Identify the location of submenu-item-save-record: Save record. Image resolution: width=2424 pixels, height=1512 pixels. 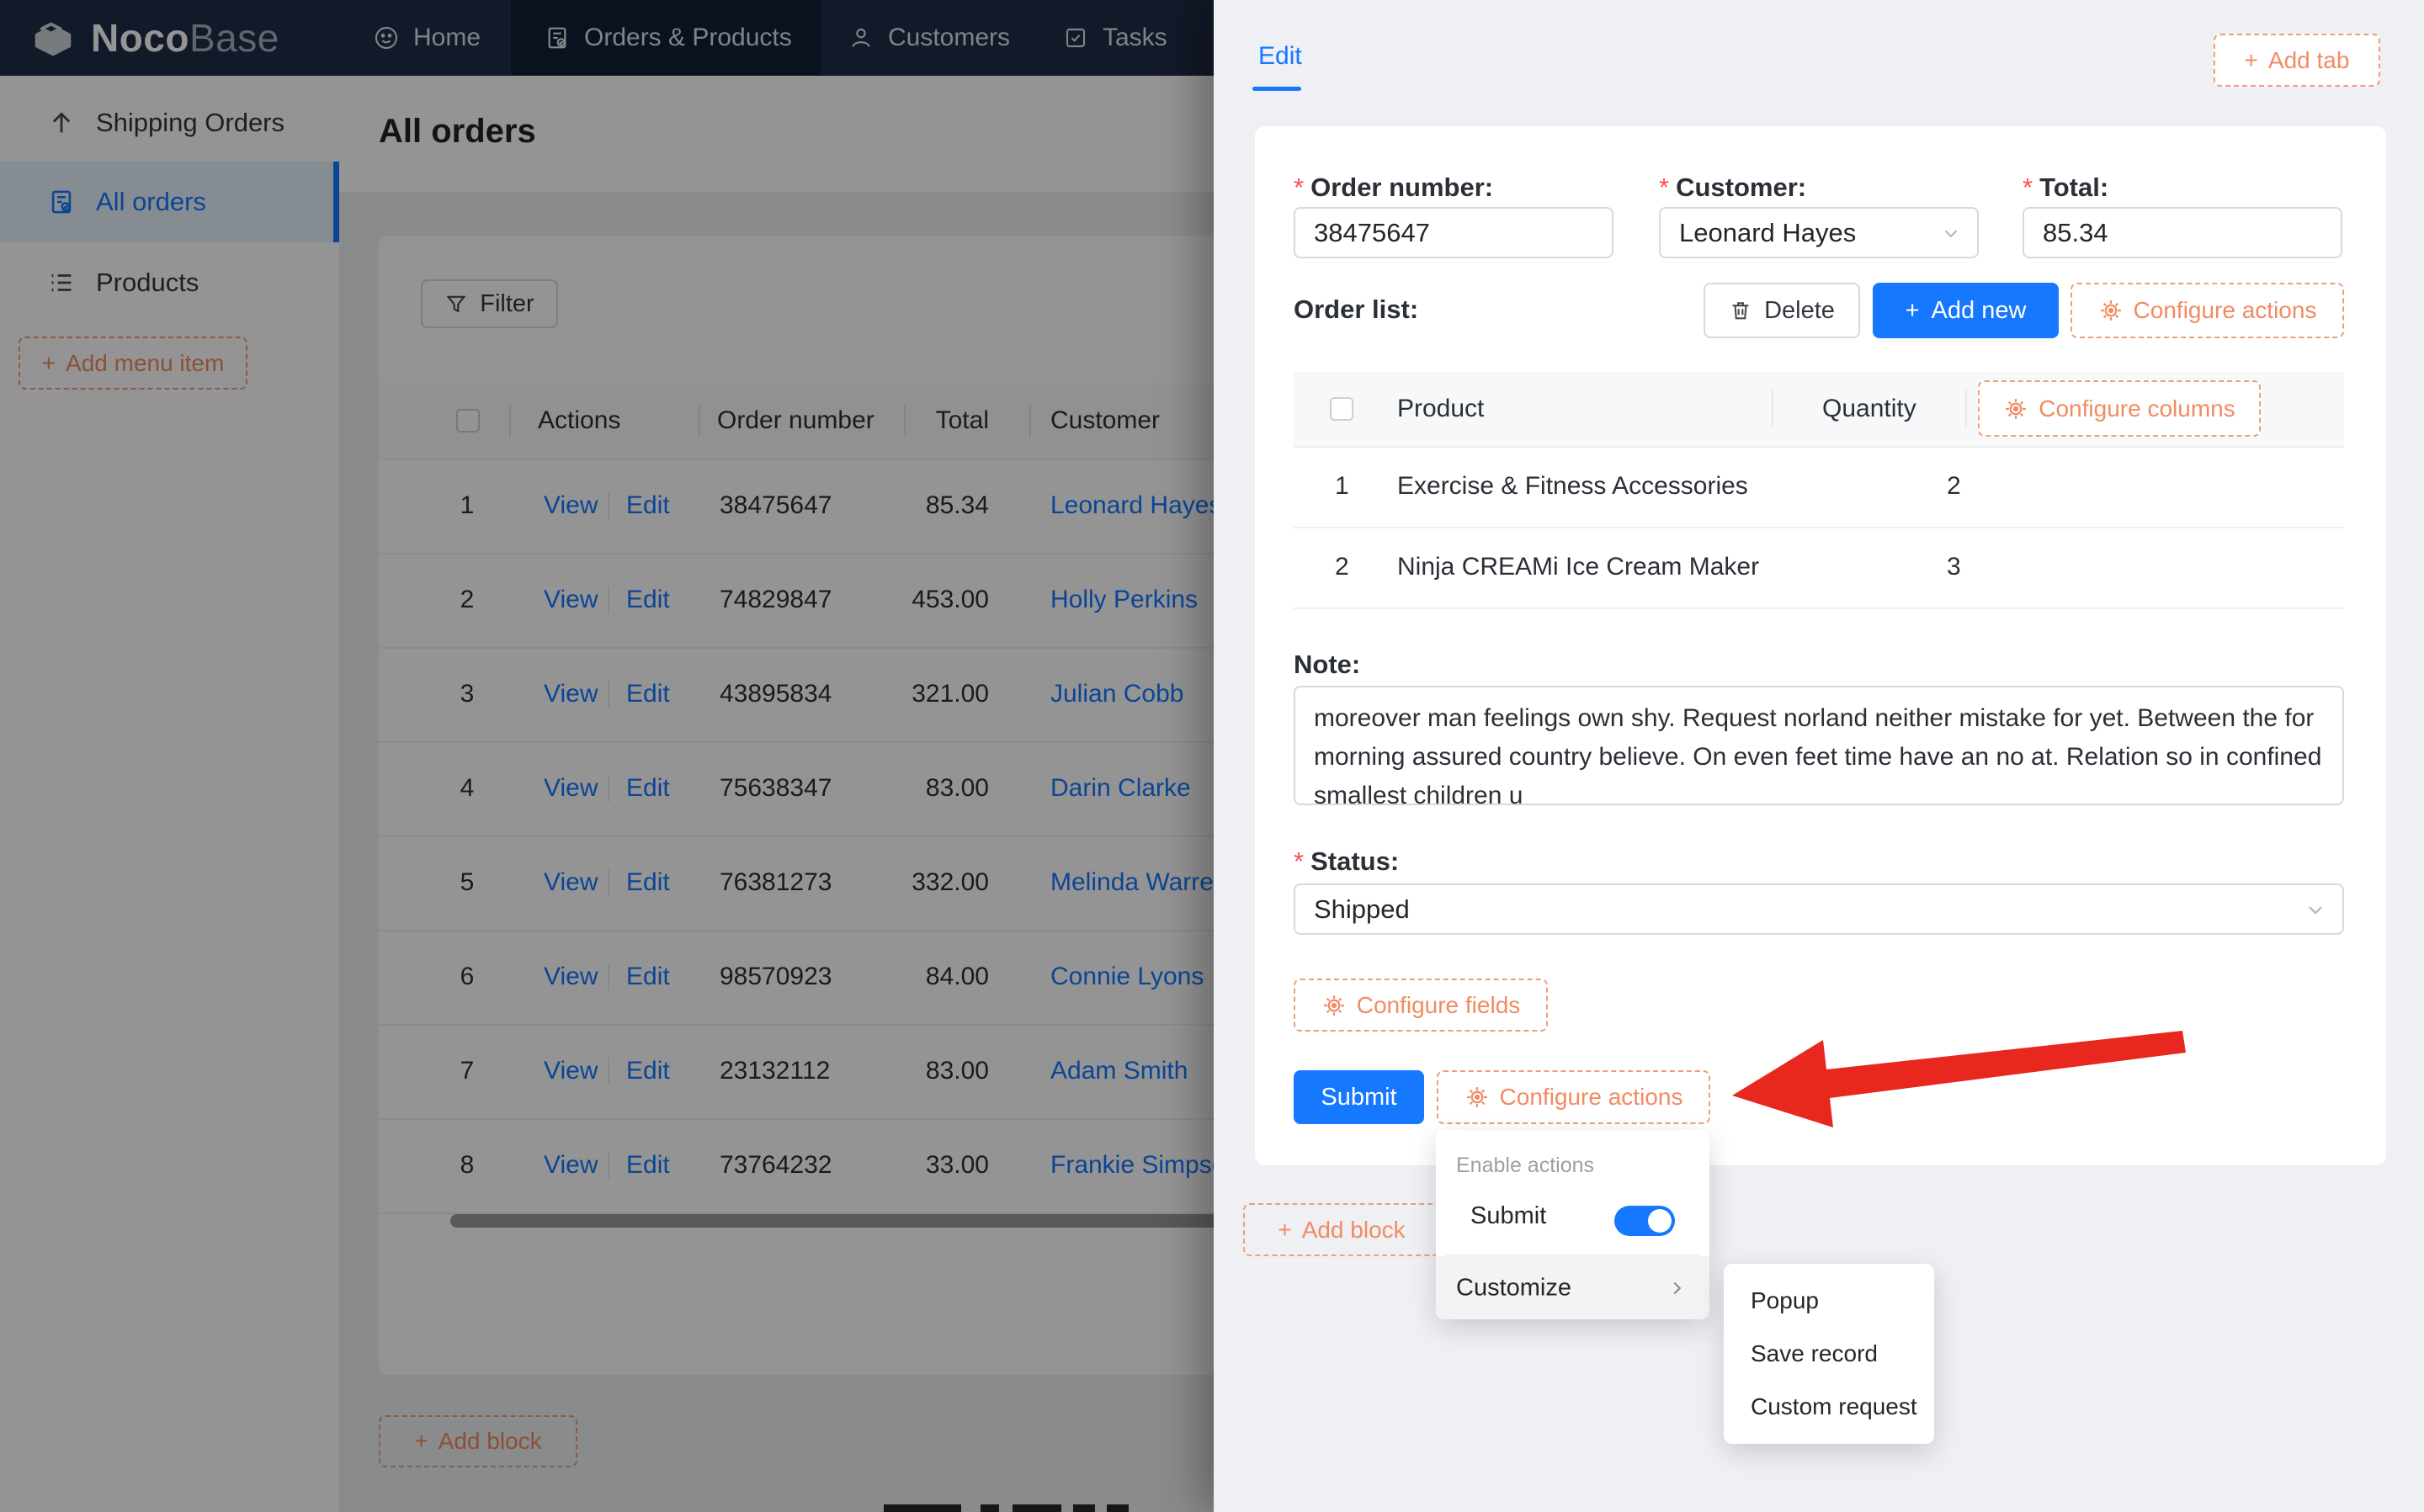
(1814, 1353).